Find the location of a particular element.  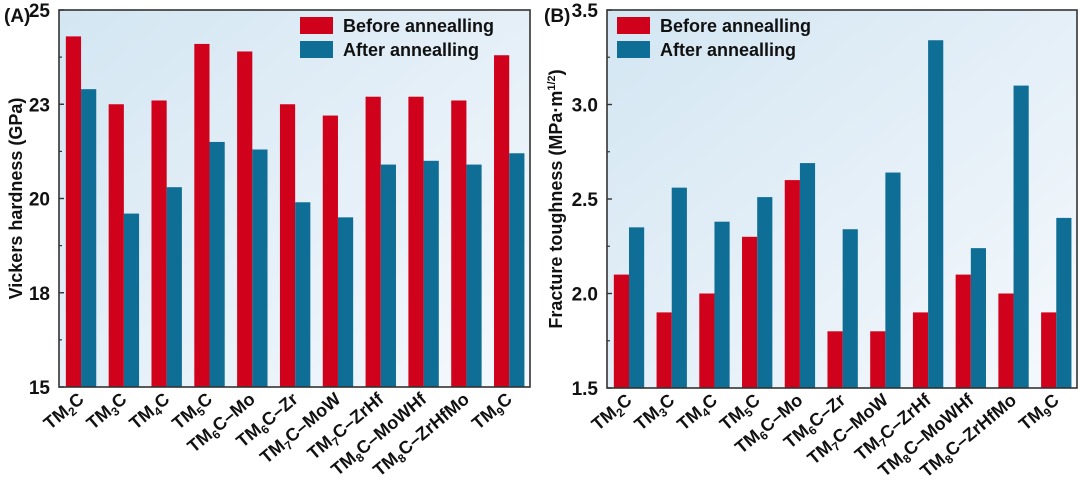

y-tick-label: 3.5 is located at coordinates (585, 11).